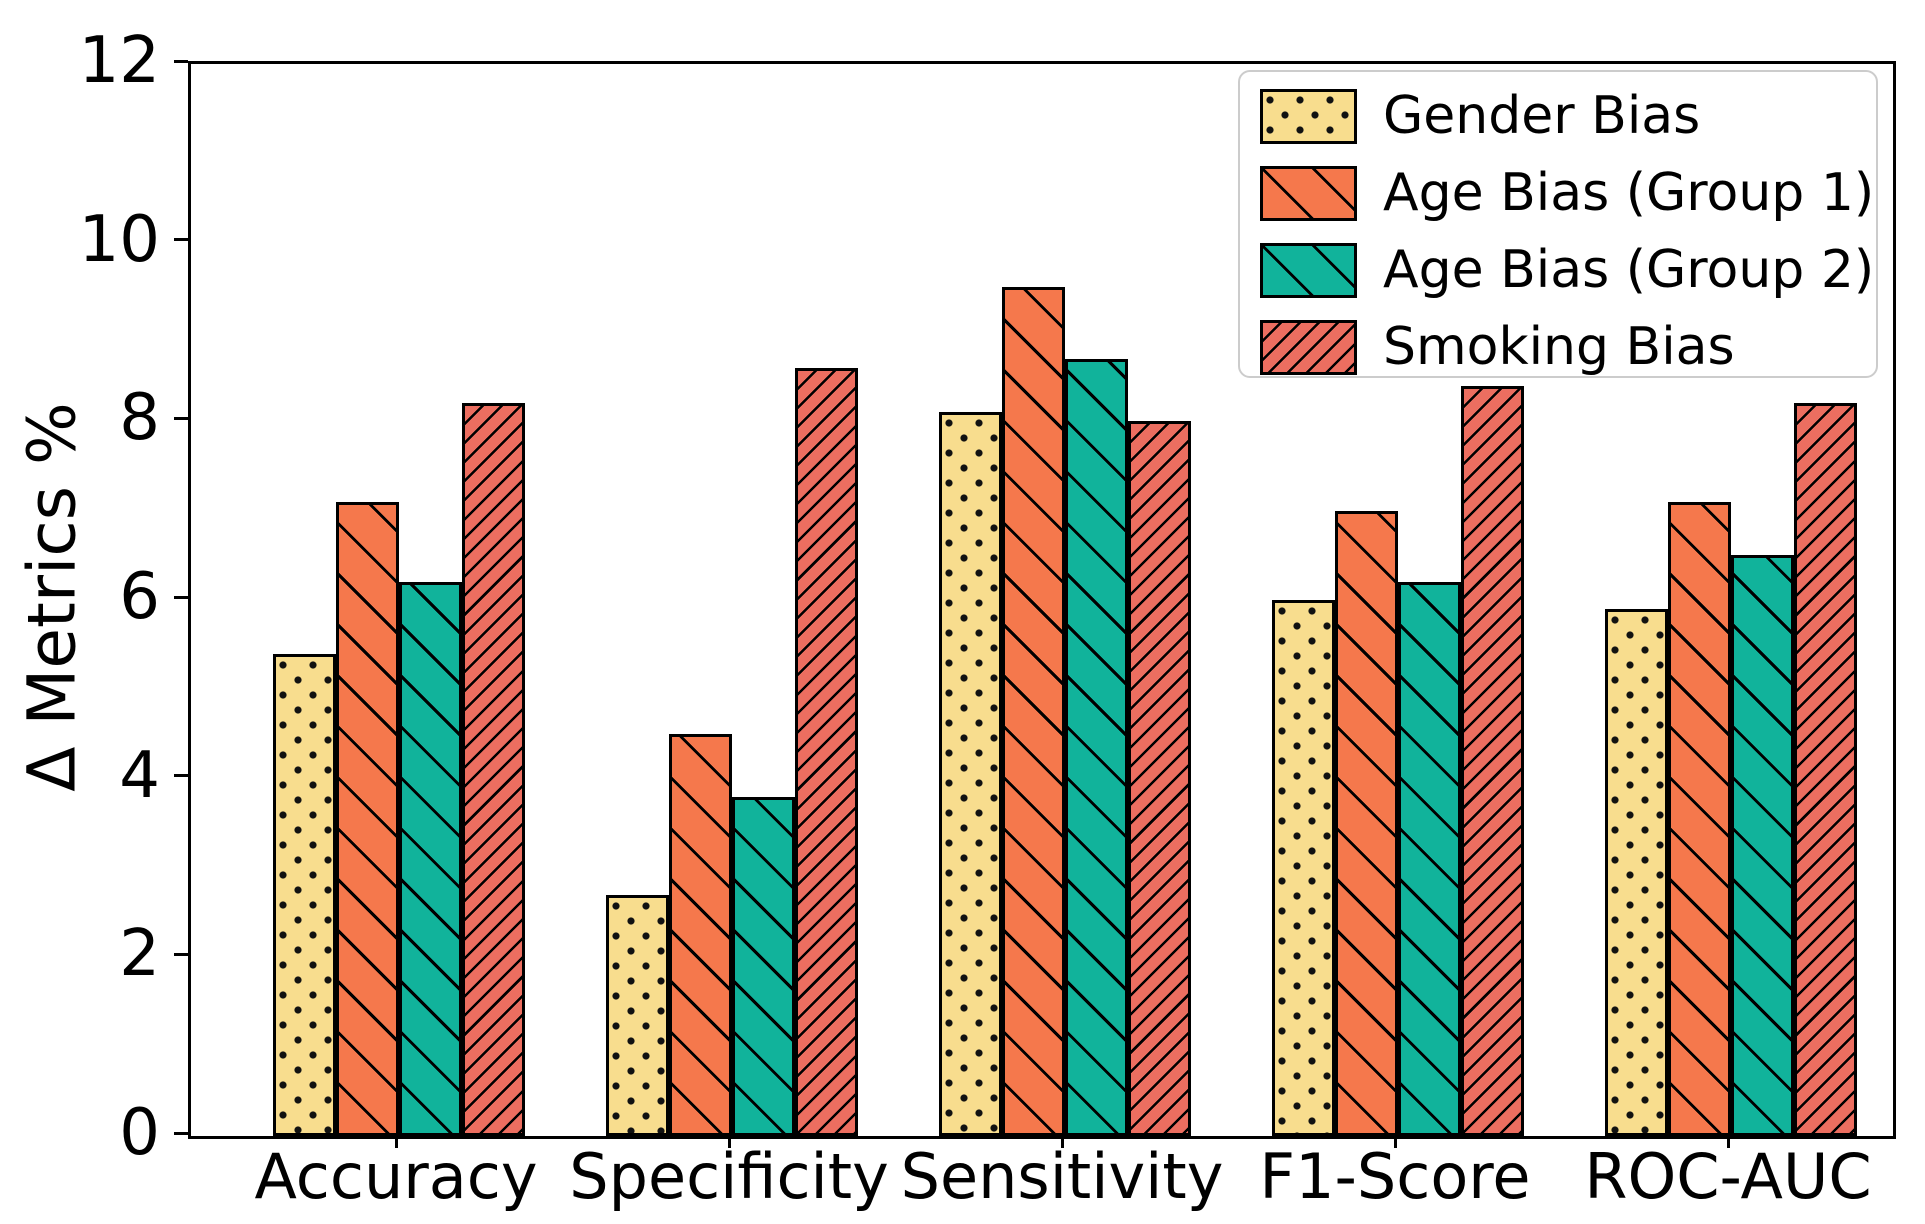 This screenshot has width=1925, height=1224. I want to click on legend-label: Smoking Bias, so click(1559, 347).